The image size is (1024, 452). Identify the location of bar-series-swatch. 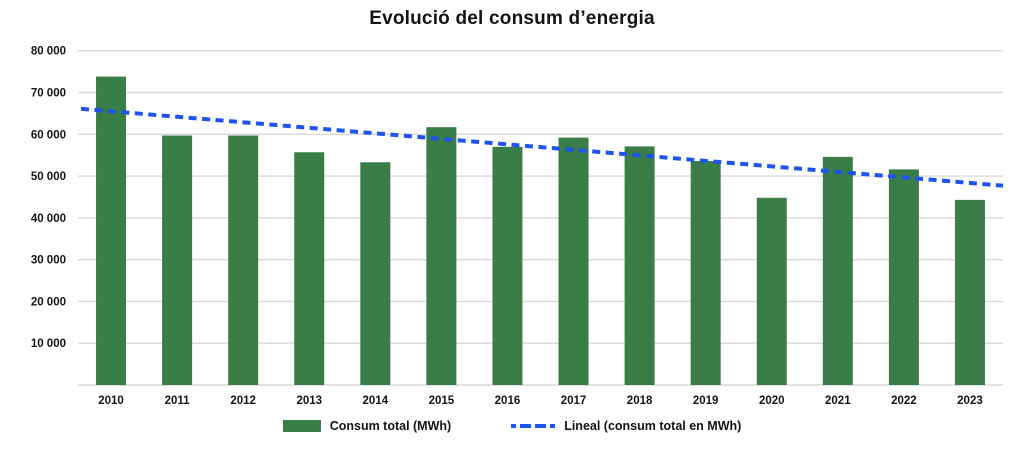
(301, 426).